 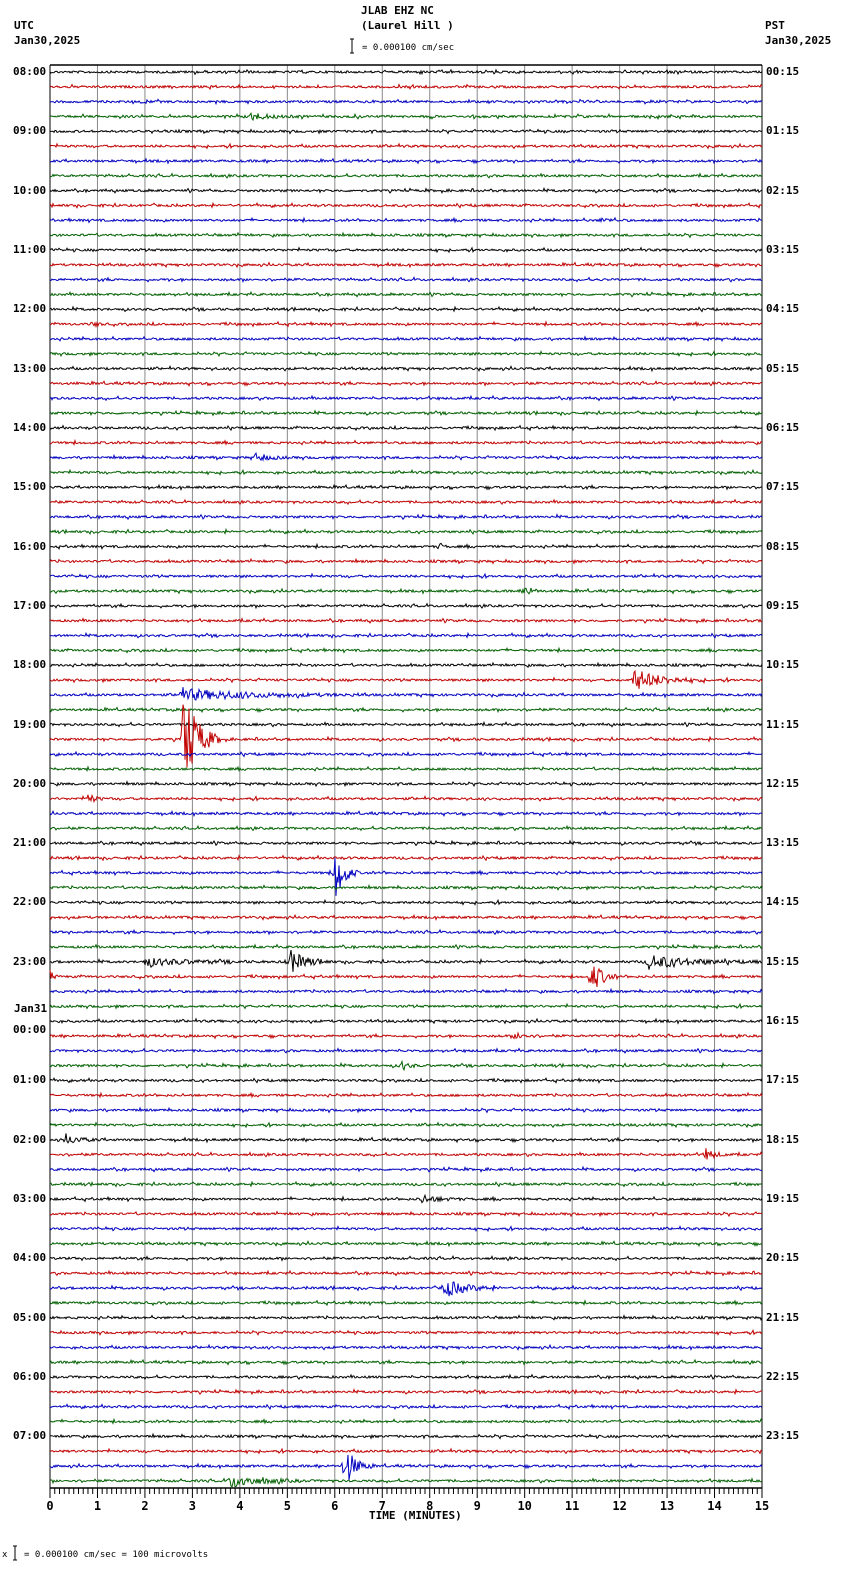 What do you see at coordinates (783, 427) in the screenshot?
I see `pst-hour-label: 06:15` at bounding box center [783, 427].